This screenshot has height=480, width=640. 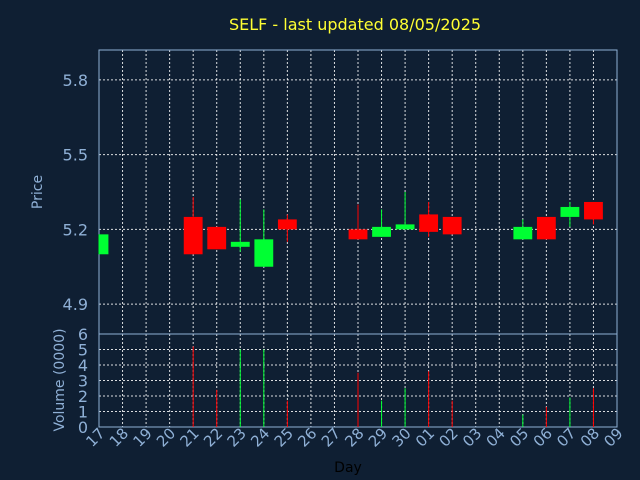 I want to click on x-tick-label: 22, so click(x=213, y=437).